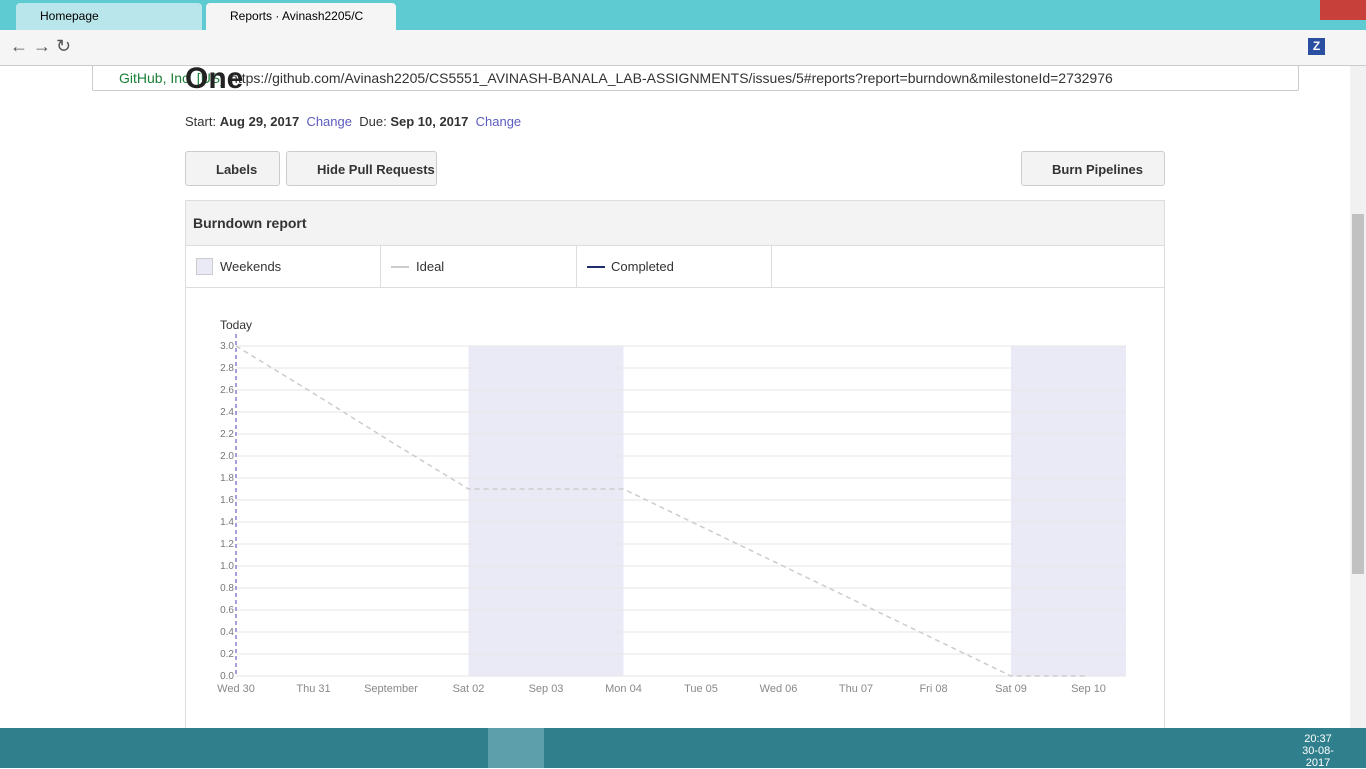 The height and width of the screenshot is (769, 1366). Describe the element at coordinates (201, 121) in the screenshot. I see `label: Start:` at that location.